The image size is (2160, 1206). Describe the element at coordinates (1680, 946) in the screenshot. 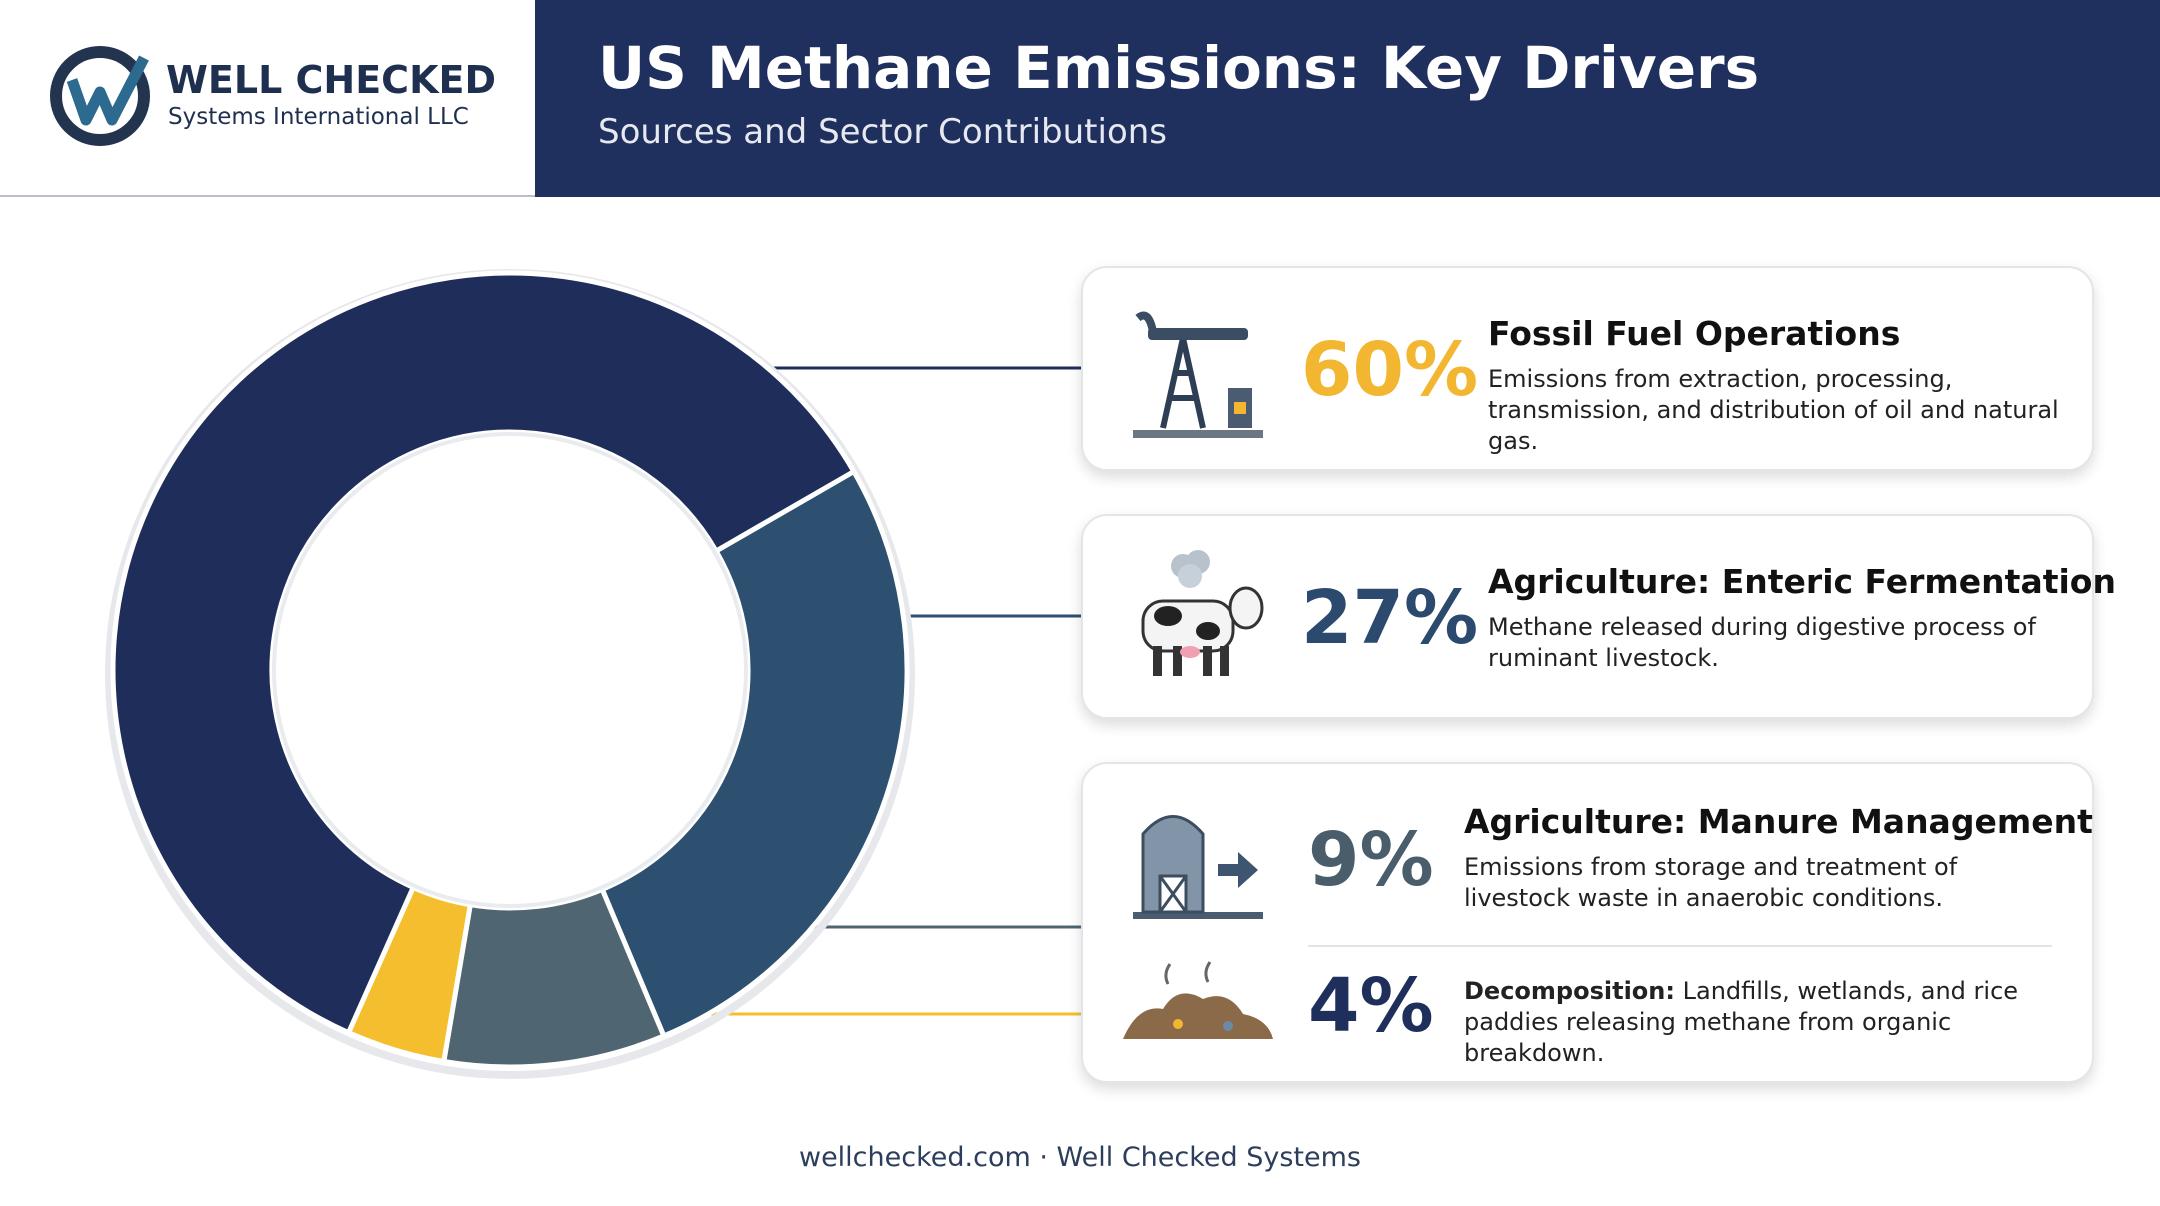

I see `divider` at that location.